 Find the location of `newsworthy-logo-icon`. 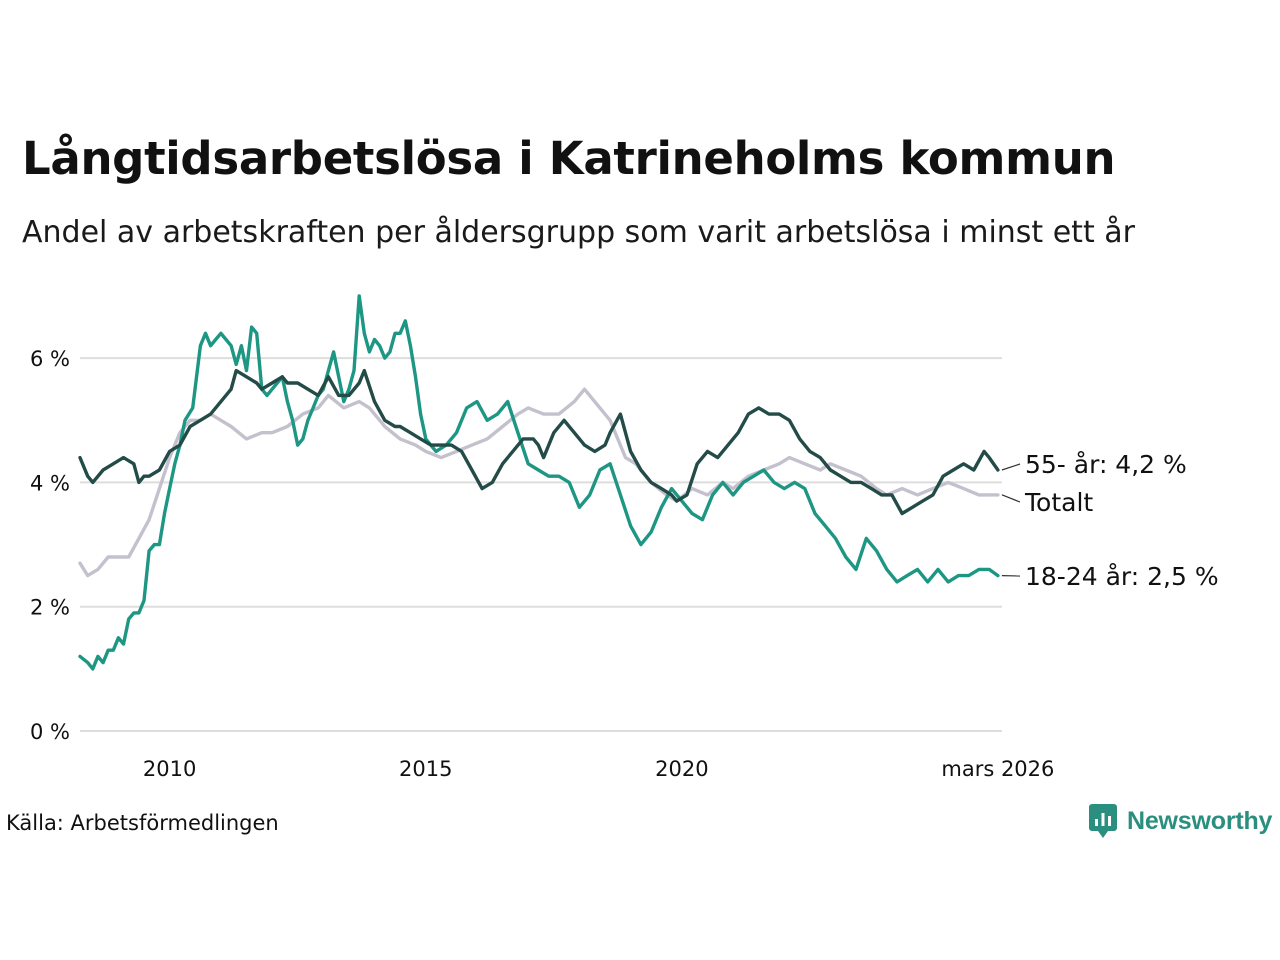

newsworthy-logo-icon is located at coordinates (1103, 821).